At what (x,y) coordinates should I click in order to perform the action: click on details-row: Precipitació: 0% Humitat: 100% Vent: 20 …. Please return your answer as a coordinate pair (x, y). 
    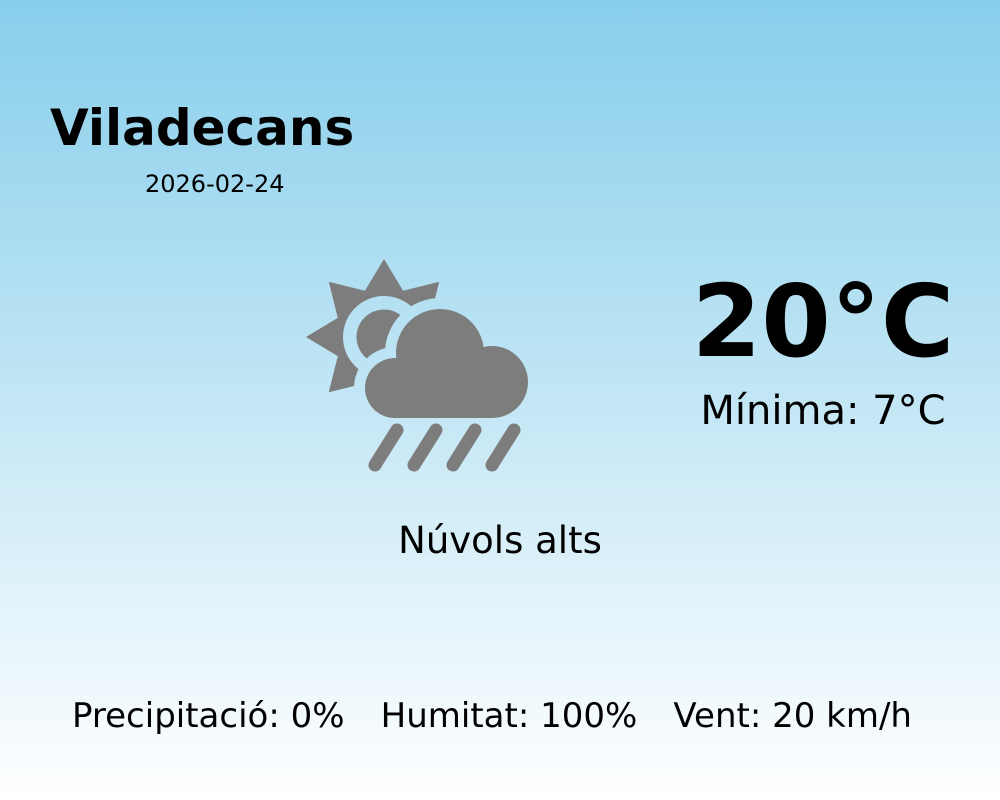
    Looking at the image, I should click on (492, 716).